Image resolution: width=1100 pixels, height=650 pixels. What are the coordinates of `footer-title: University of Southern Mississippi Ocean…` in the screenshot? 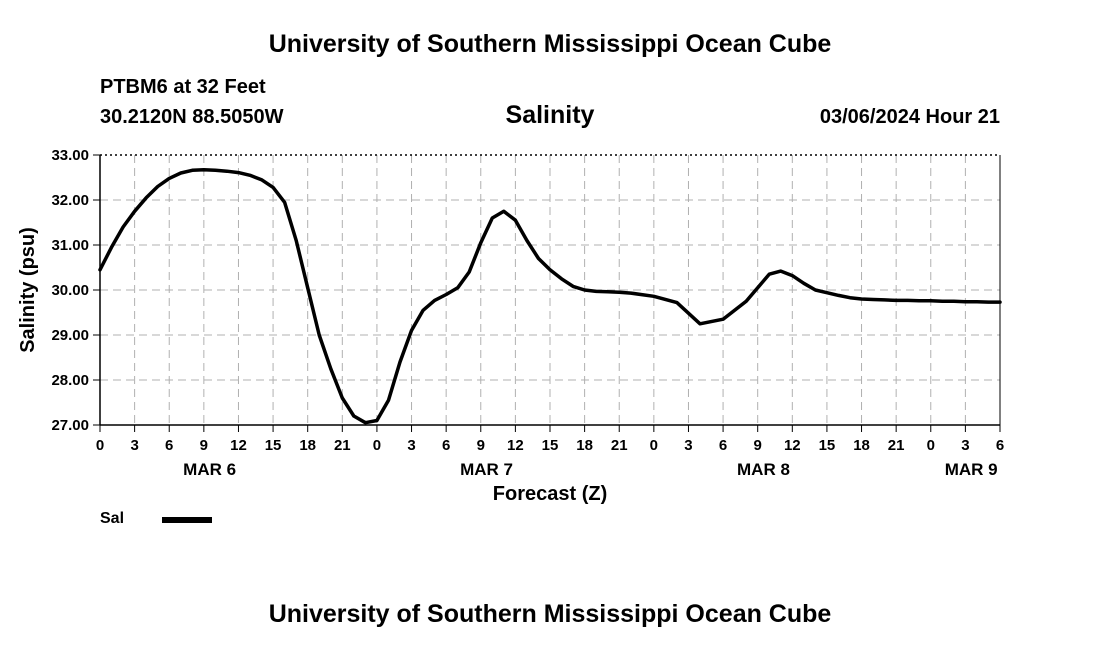 It's located at (550, 614).